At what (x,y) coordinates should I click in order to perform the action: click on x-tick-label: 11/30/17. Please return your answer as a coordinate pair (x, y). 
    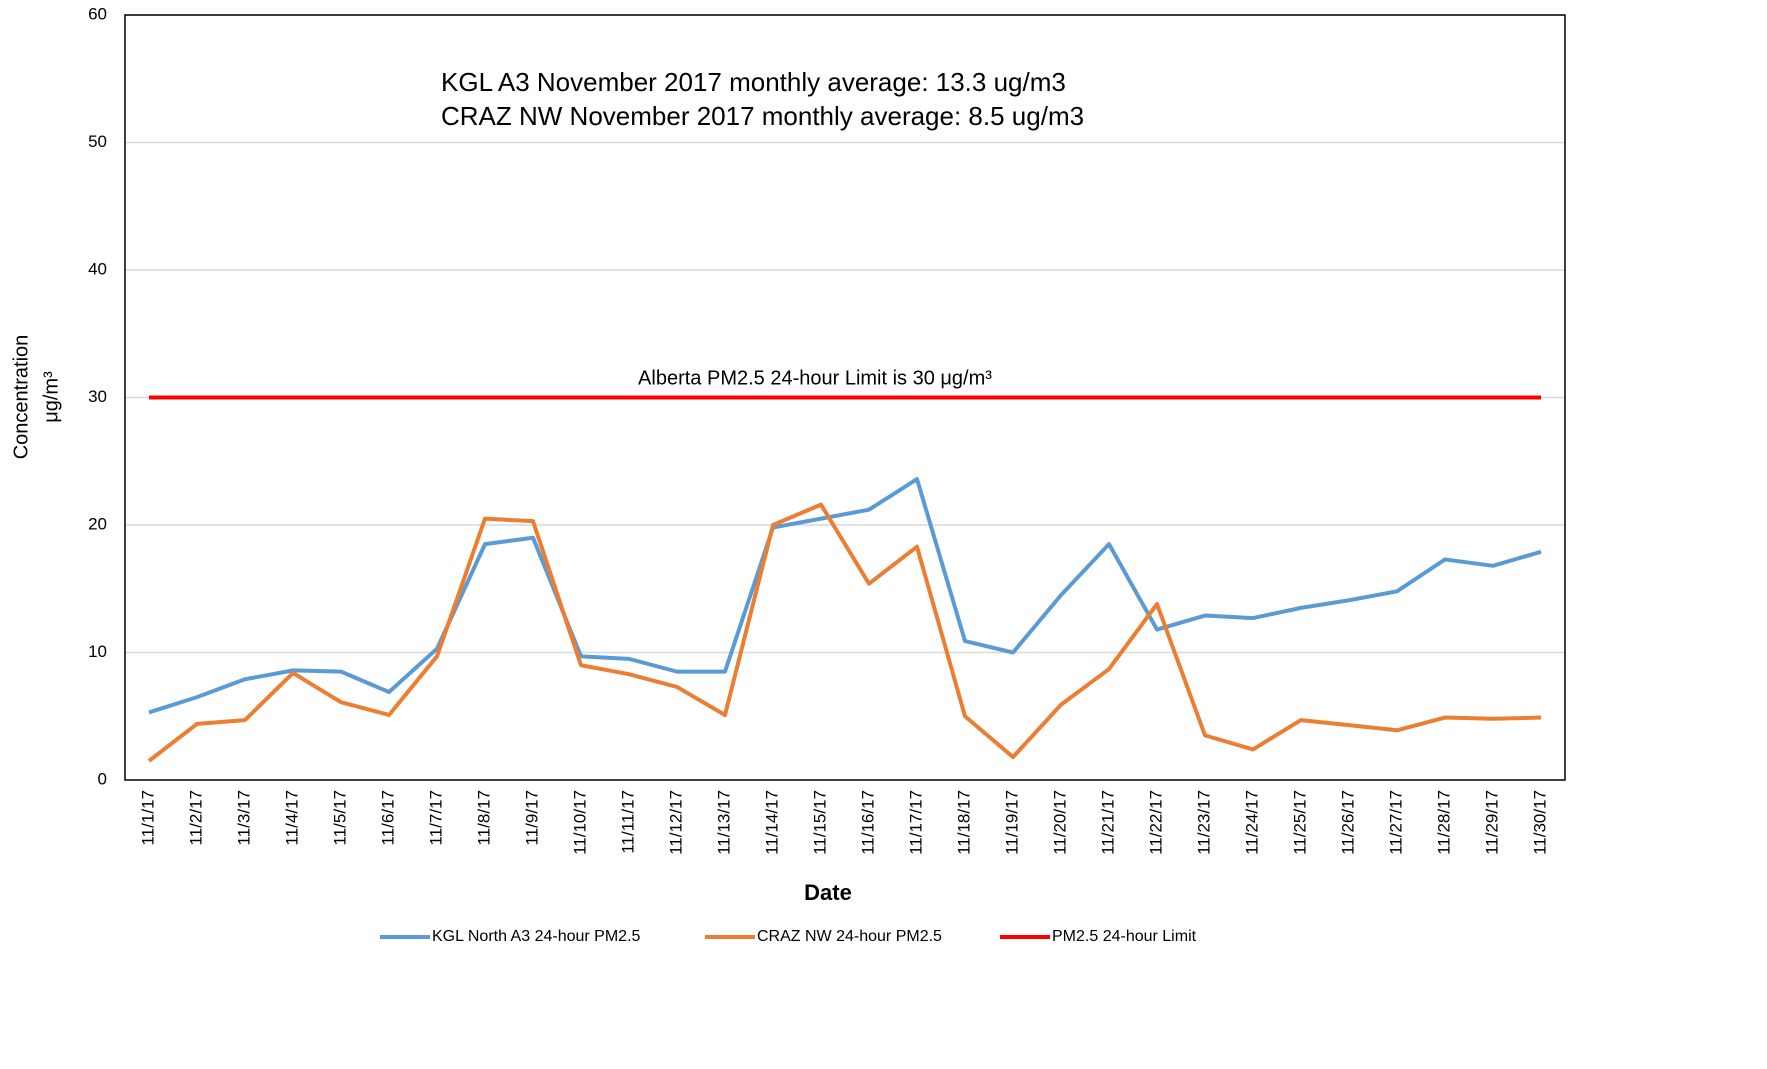
    Looking at the image, I should click on (1539, 822).